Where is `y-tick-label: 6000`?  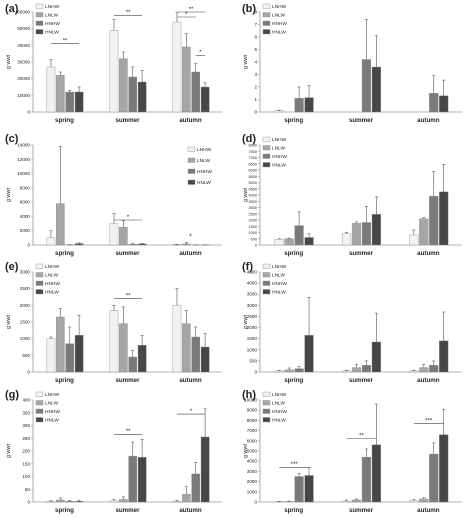 y-tick-label: 6000 is located at coordinates (252, 440).